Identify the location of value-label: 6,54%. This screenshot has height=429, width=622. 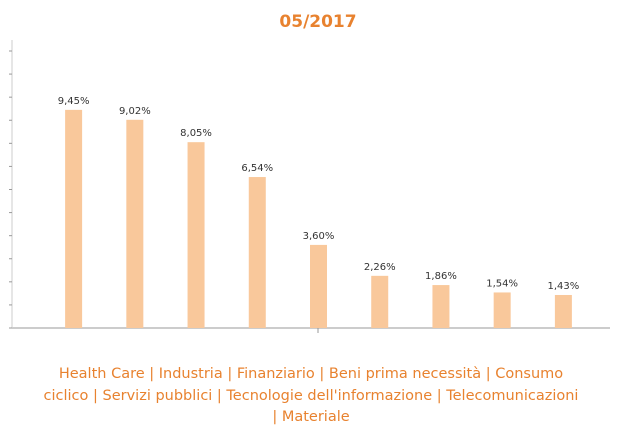
(257, 168).